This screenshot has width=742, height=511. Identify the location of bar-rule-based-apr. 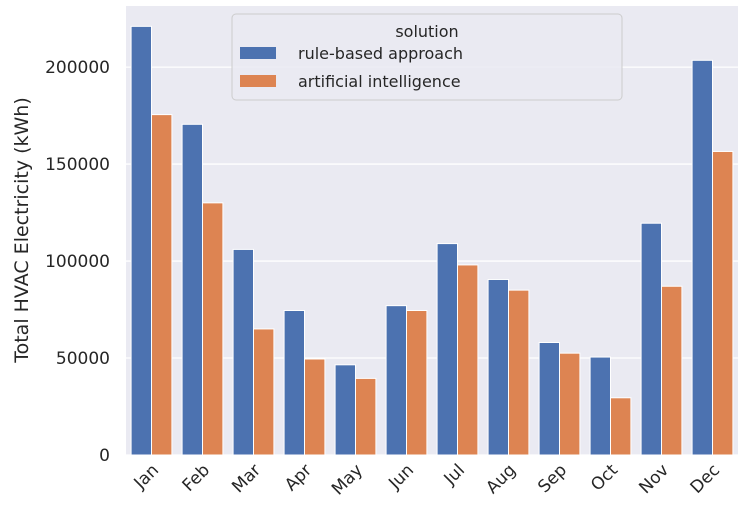
(294, 383).